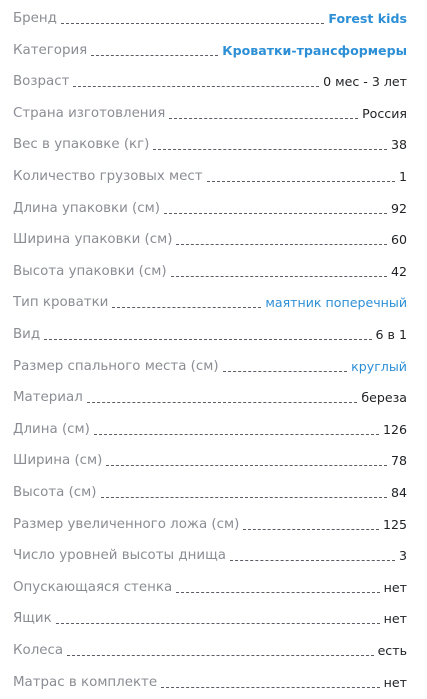  Describe the element at coordinates (402, 555) in the screenshot. I see `spec-value: 3` at that location.